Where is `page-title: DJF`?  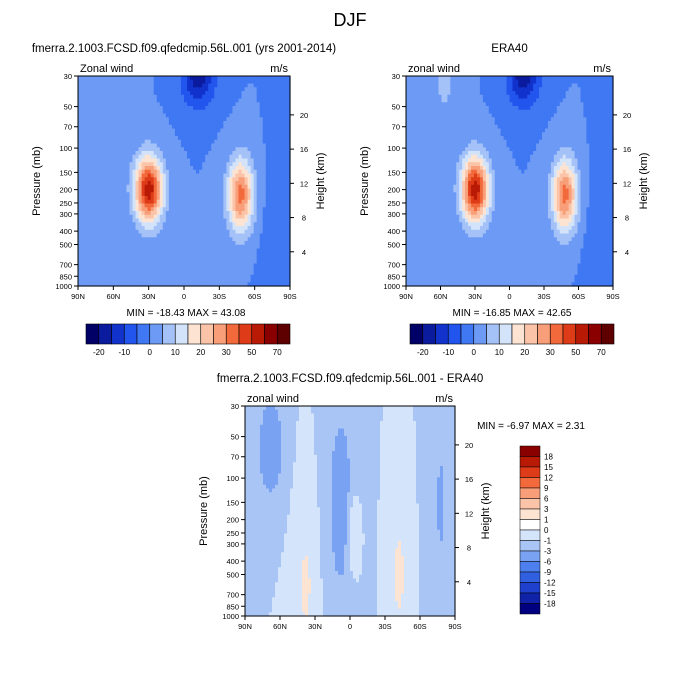 page-title: DJF is located at coordinates (350, 20).